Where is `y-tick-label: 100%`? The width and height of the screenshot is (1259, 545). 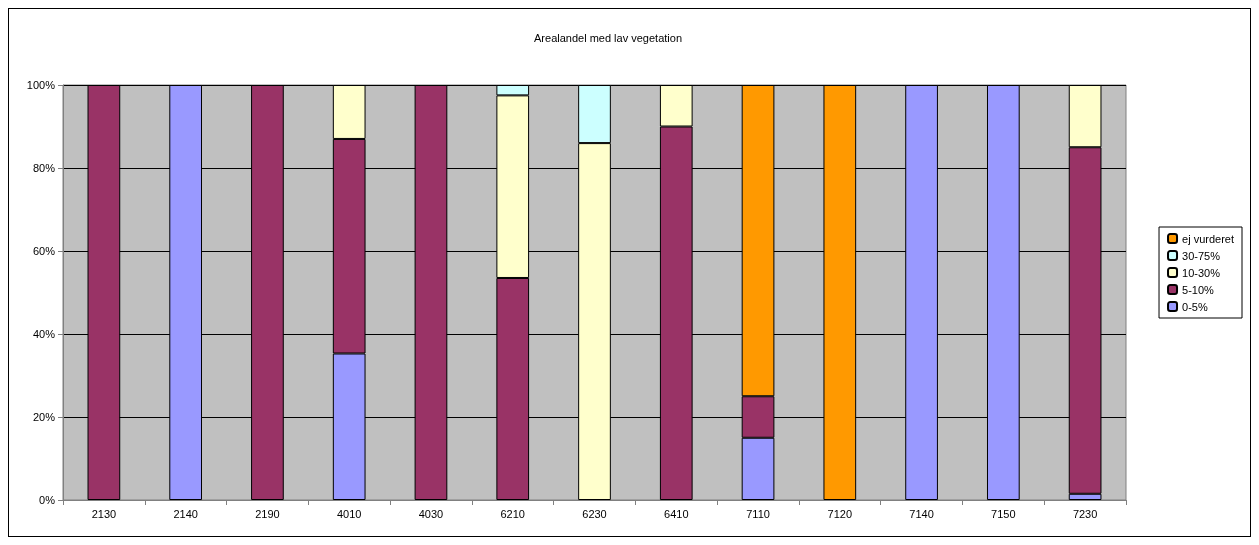
y-tick-label: 100% is located at coordinates (41, 85).